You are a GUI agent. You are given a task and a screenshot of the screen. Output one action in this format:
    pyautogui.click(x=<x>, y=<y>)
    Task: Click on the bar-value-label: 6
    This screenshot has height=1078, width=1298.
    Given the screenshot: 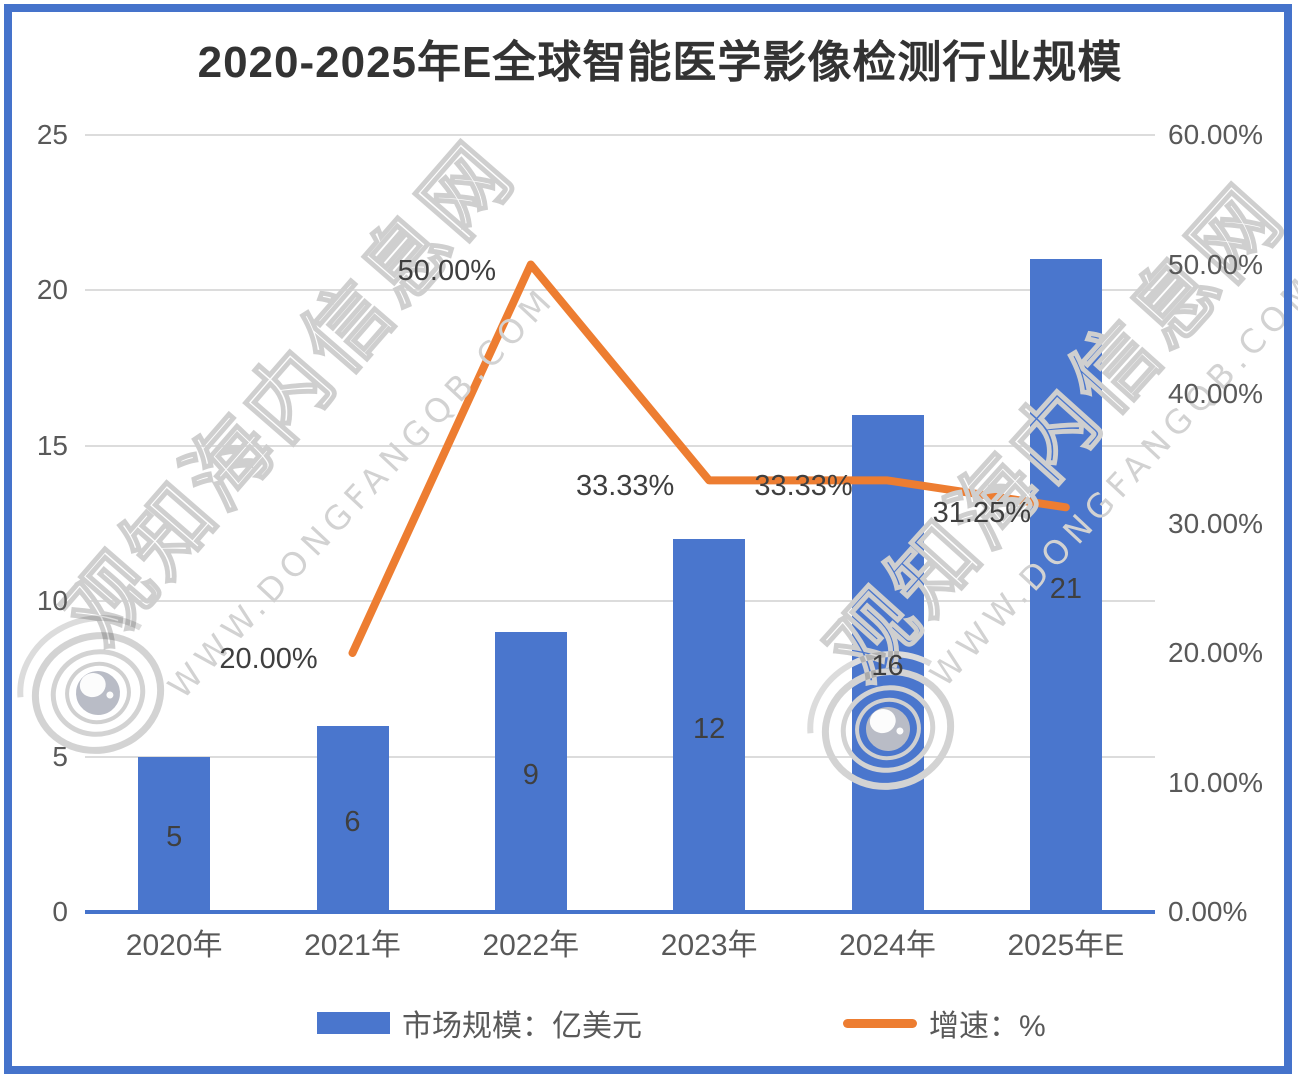 What is the action you would take?
    pyautogui.click(x=352, y=821)
    